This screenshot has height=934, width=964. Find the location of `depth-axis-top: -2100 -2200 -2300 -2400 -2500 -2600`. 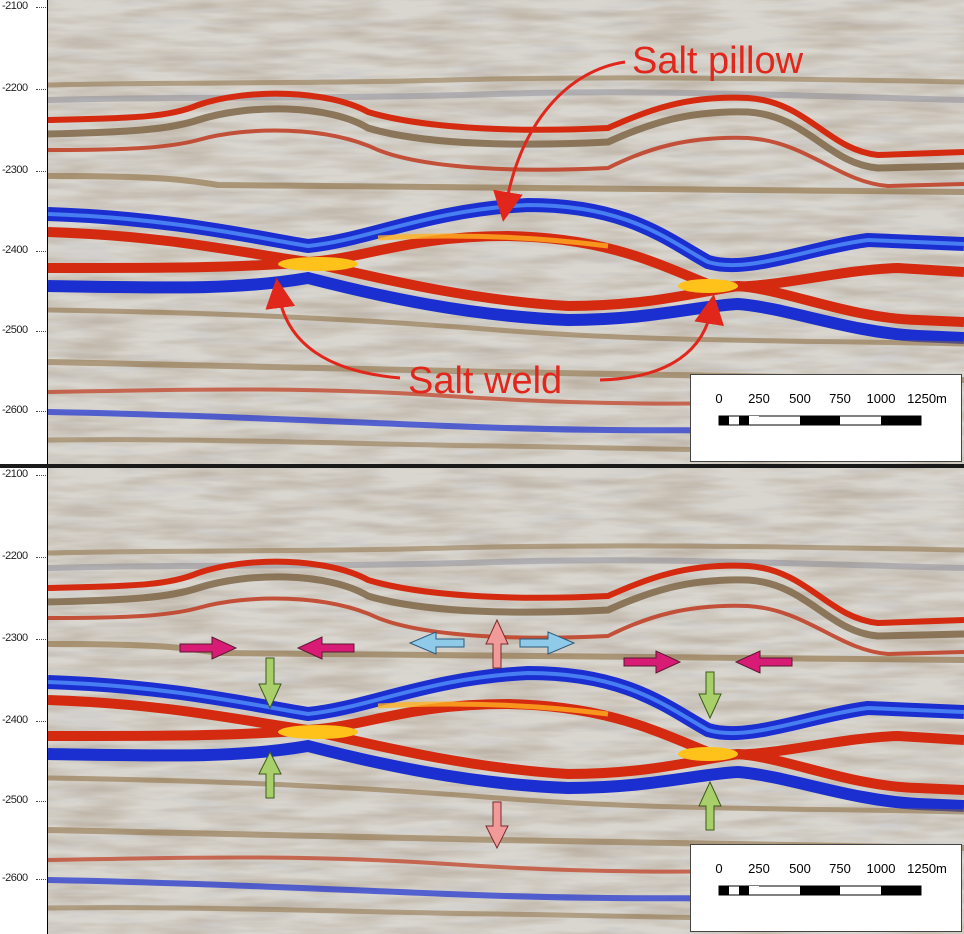

depth-axis-top: -2100 -2200 -2300 -2400 -2500 -2600 is located at coordinates (24, 232).